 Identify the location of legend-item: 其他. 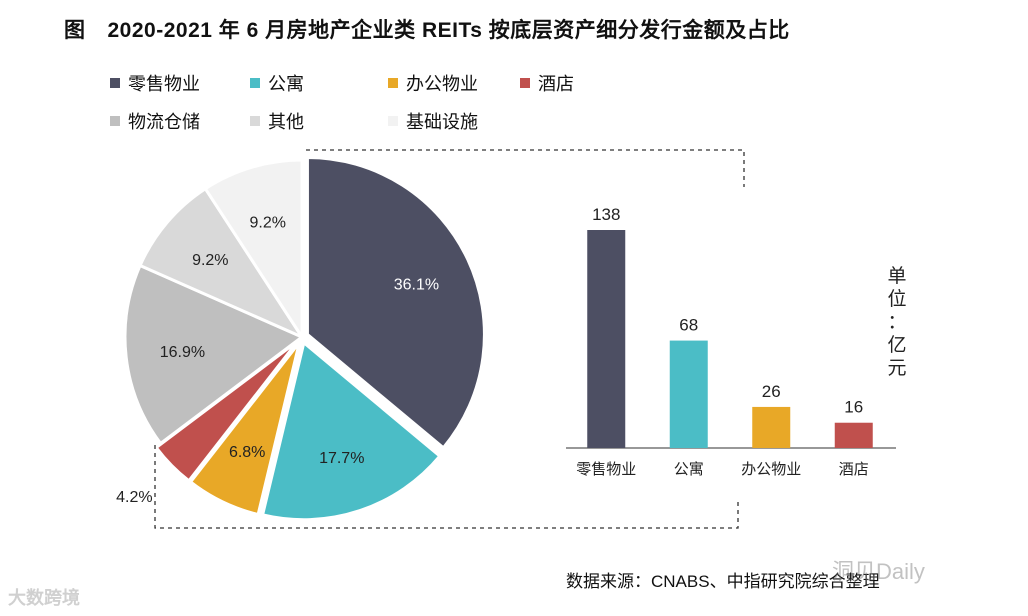
(277, 121).